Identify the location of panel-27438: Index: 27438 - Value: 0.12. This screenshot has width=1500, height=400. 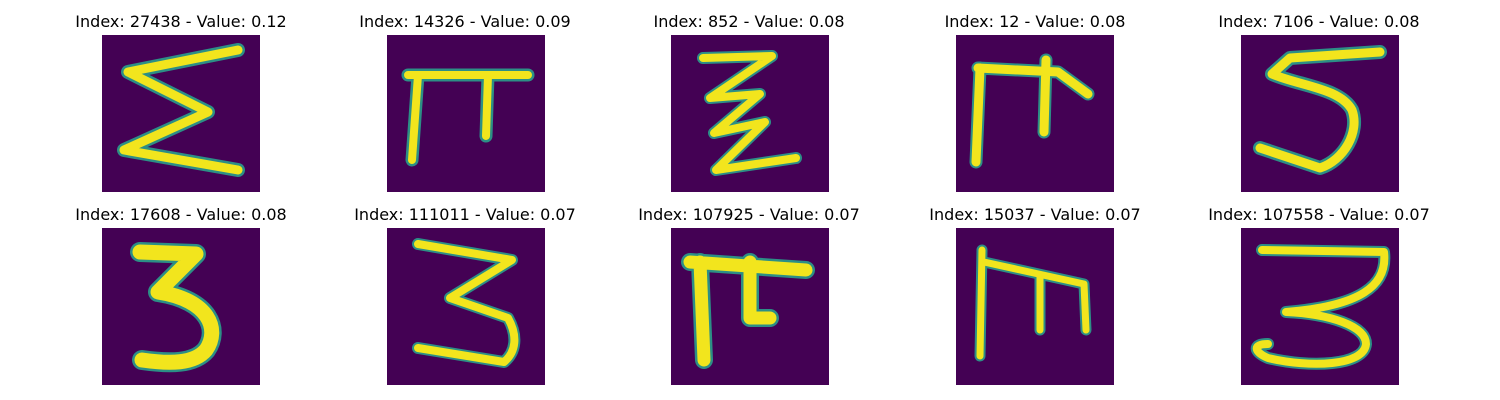
(181, 102).